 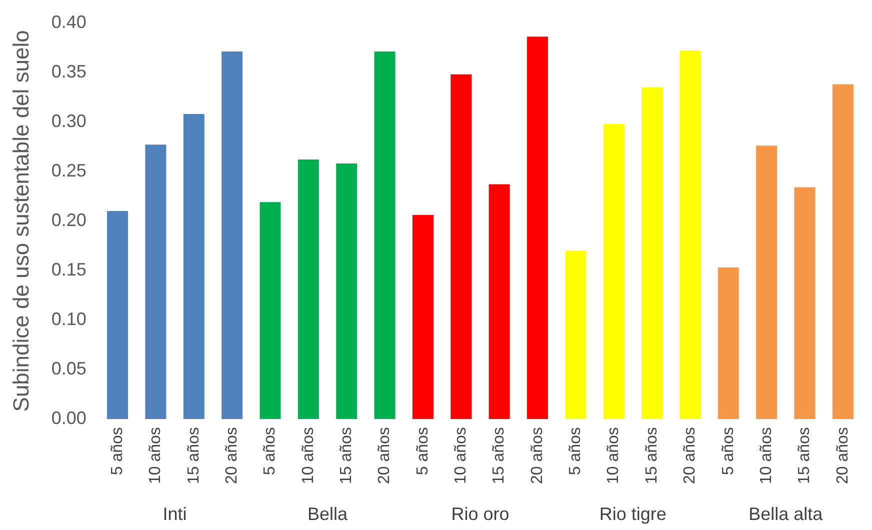 What do you see at coordinates (68, 170) in the screenshot?
I see `y-tick-label: 0.25` at bounding box center [68, 170].